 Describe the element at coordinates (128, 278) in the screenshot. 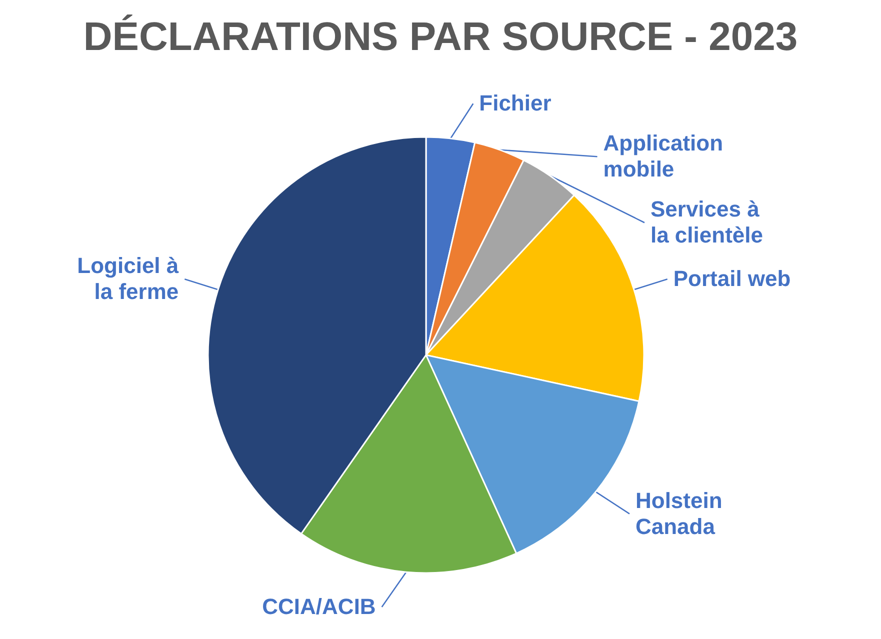

I see `slice-label: Logiciel à la ferme` at that location.